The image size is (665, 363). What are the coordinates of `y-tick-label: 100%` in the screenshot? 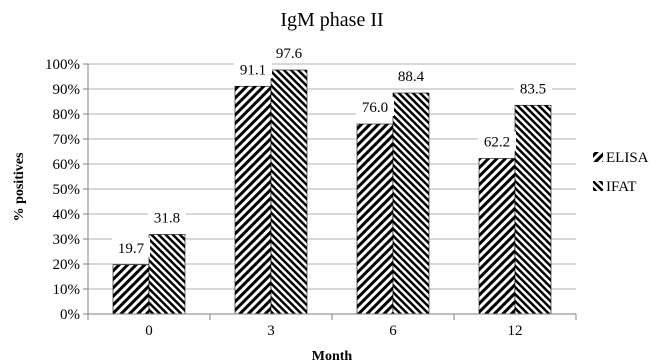 It's located at (62, 65).